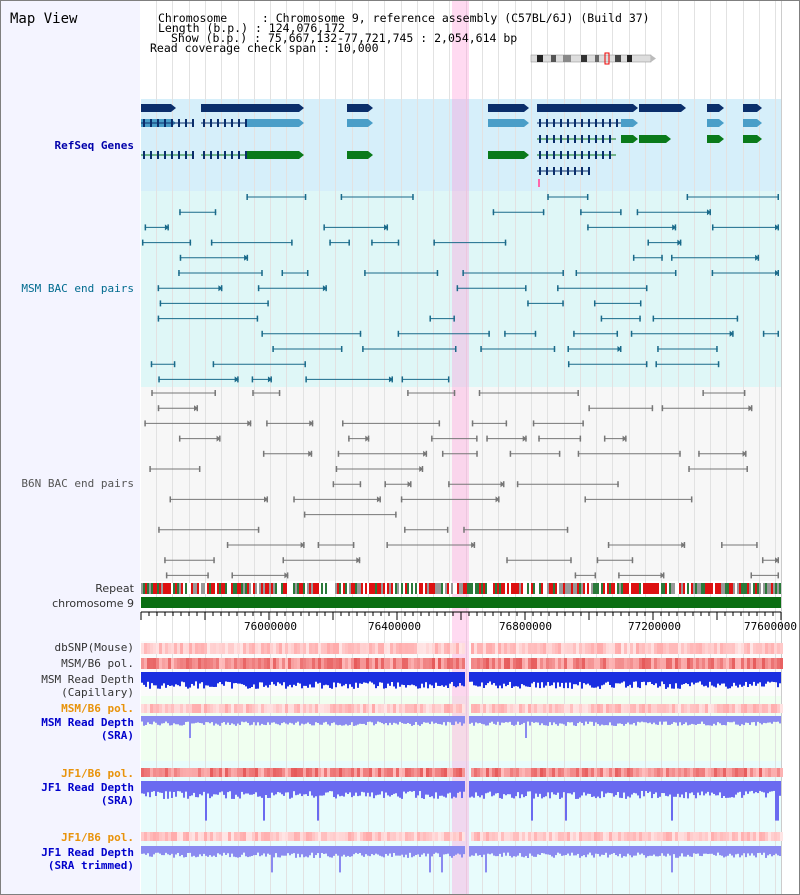 The width and height of the screenshot is (800, 895). What do you see at coordinates (189, 447) in the screenshot?
I see `grid-line` at bounding box center [189, 447].